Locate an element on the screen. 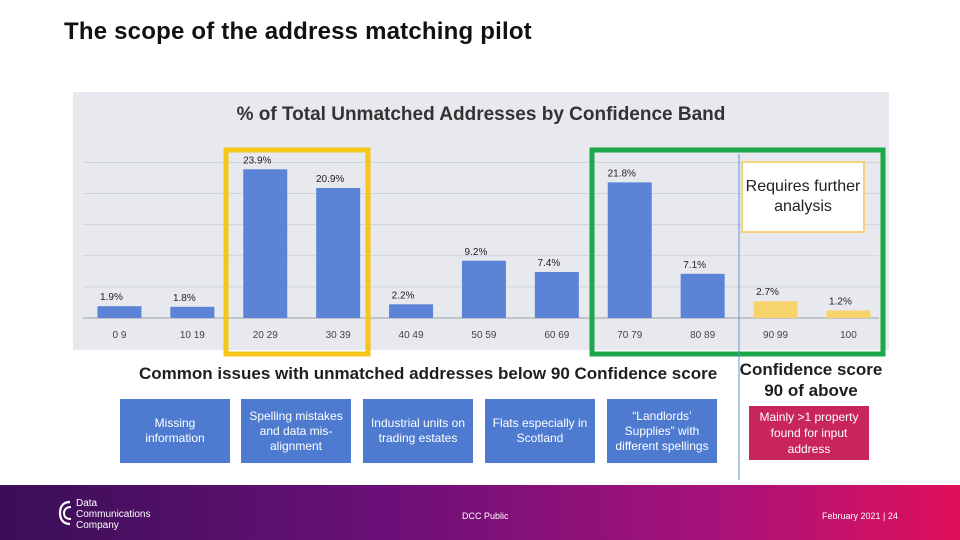 The image size is (960, 540). x-tick-label: 10 19 is located at coordinates (192, 335).